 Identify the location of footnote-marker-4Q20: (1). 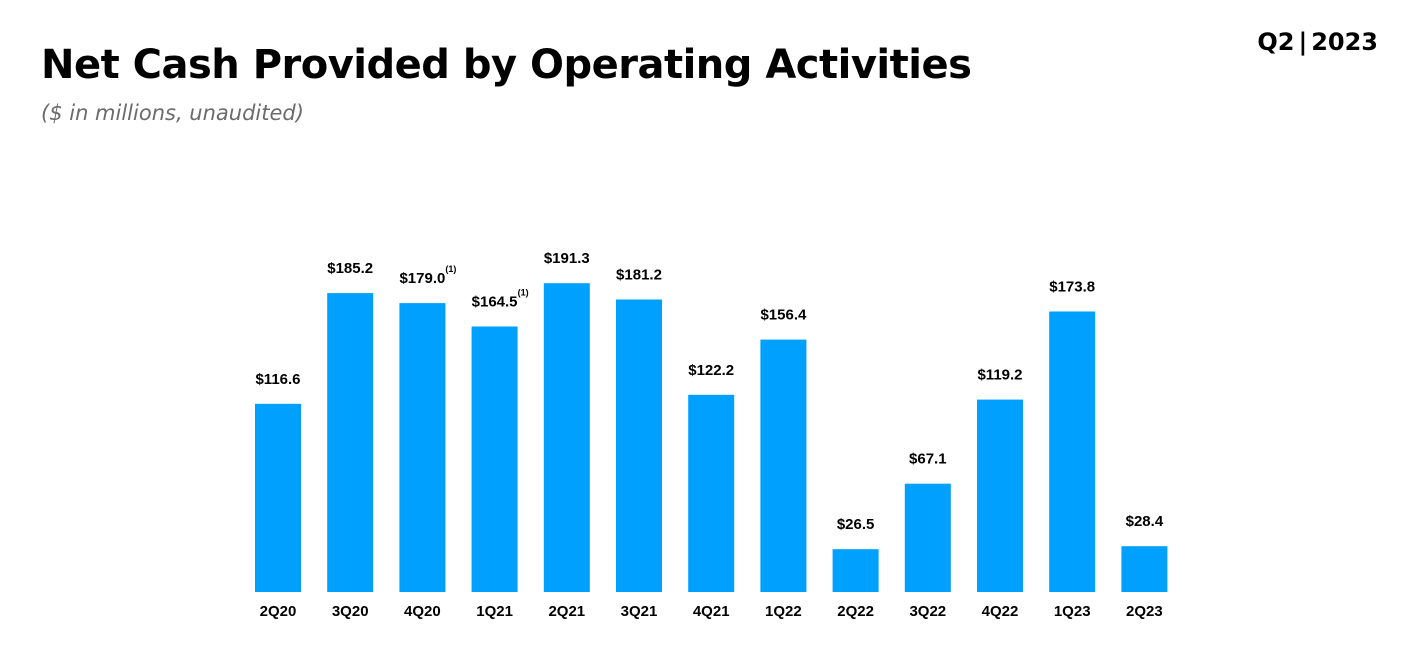
(450, 269).